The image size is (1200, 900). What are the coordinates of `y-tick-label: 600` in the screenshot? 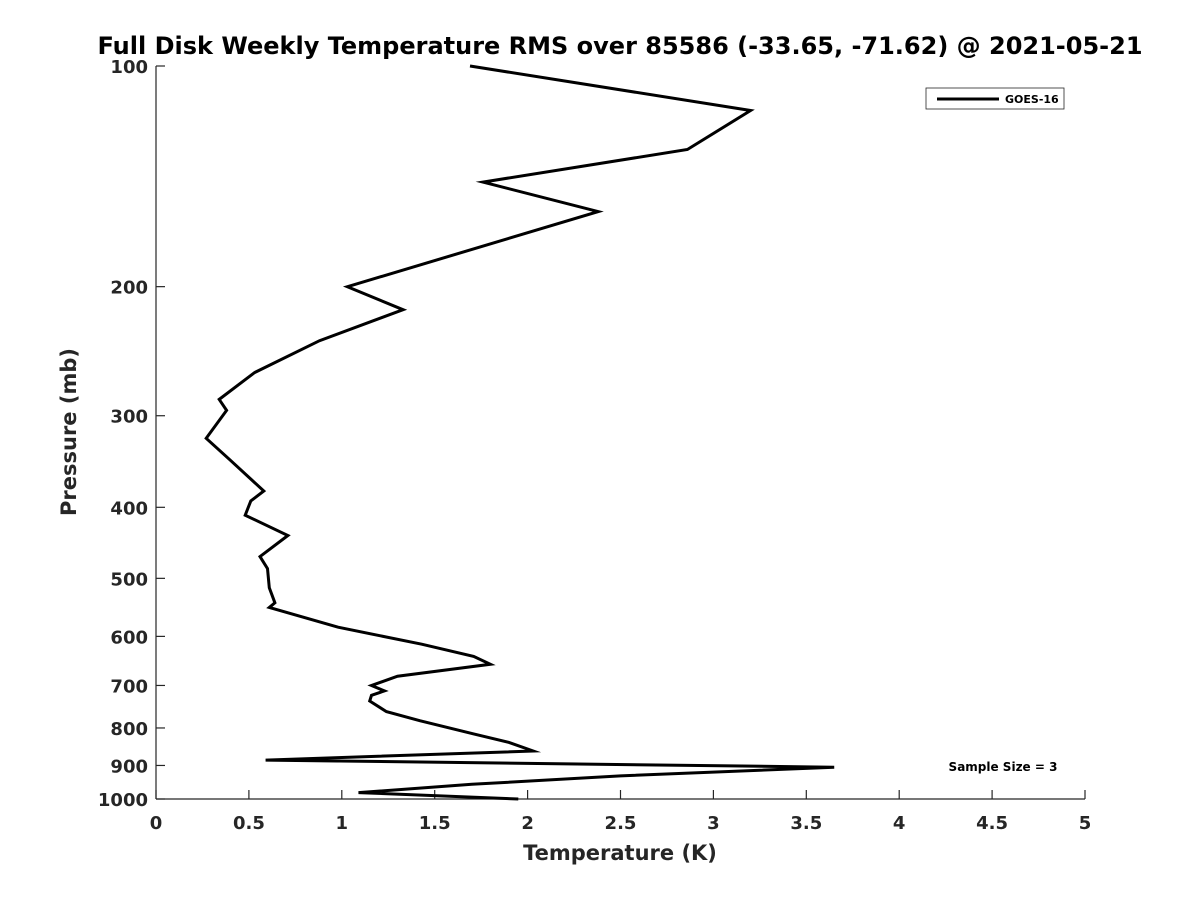 It's located at (129, 637).